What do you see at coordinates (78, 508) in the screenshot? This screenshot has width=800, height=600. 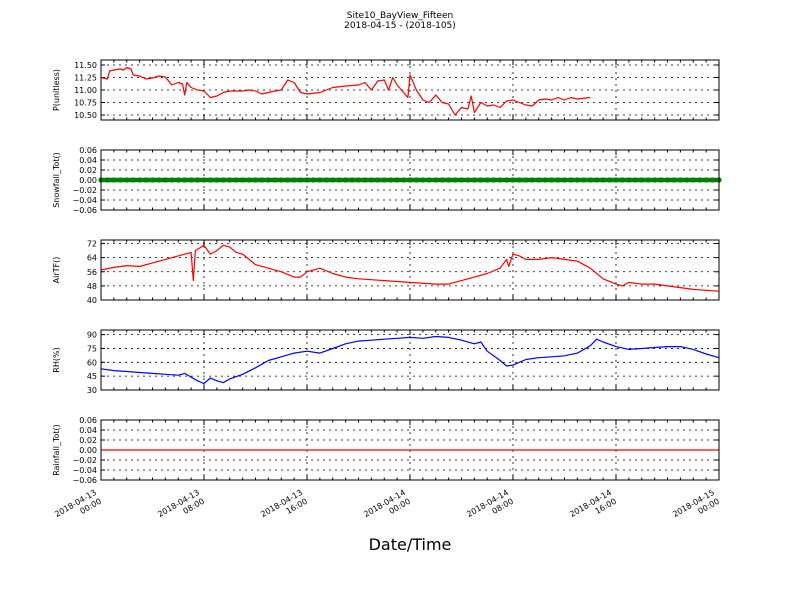 I see `x-tick-label: 2018-04-1300:00` at bounding box center [78, 508].